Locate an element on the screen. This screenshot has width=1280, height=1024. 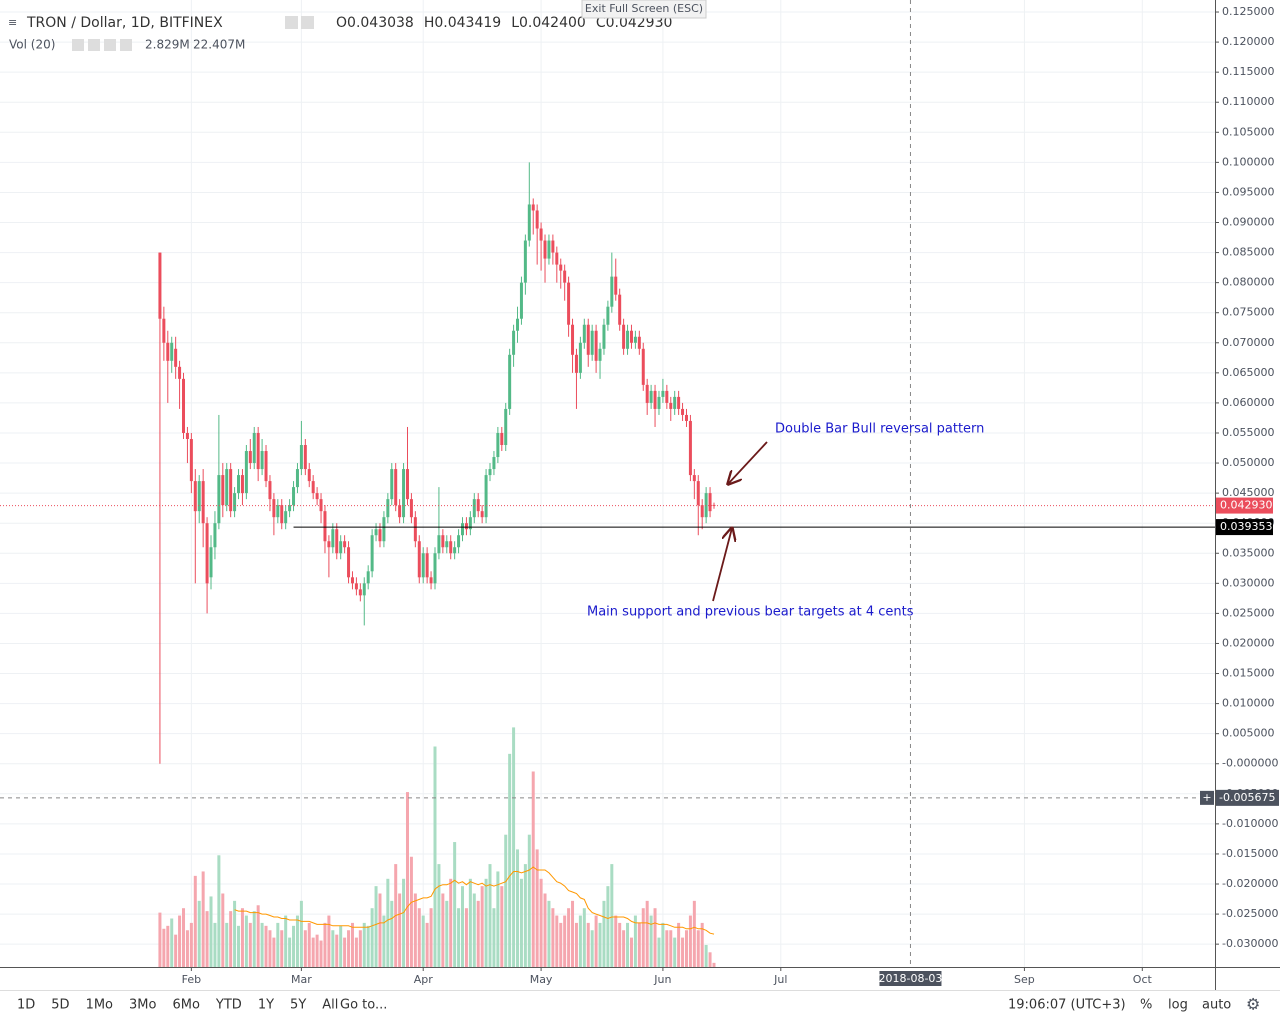
range-button: All is located at coordinates (330, 1005).